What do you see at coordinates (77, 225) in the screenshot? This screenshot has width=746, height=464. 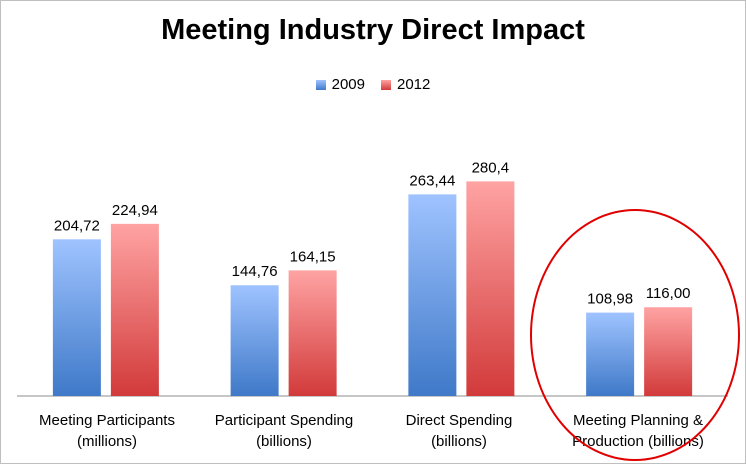 I see `data-label-2009-cat-0: 204,72` at bounding box center [77, 225].